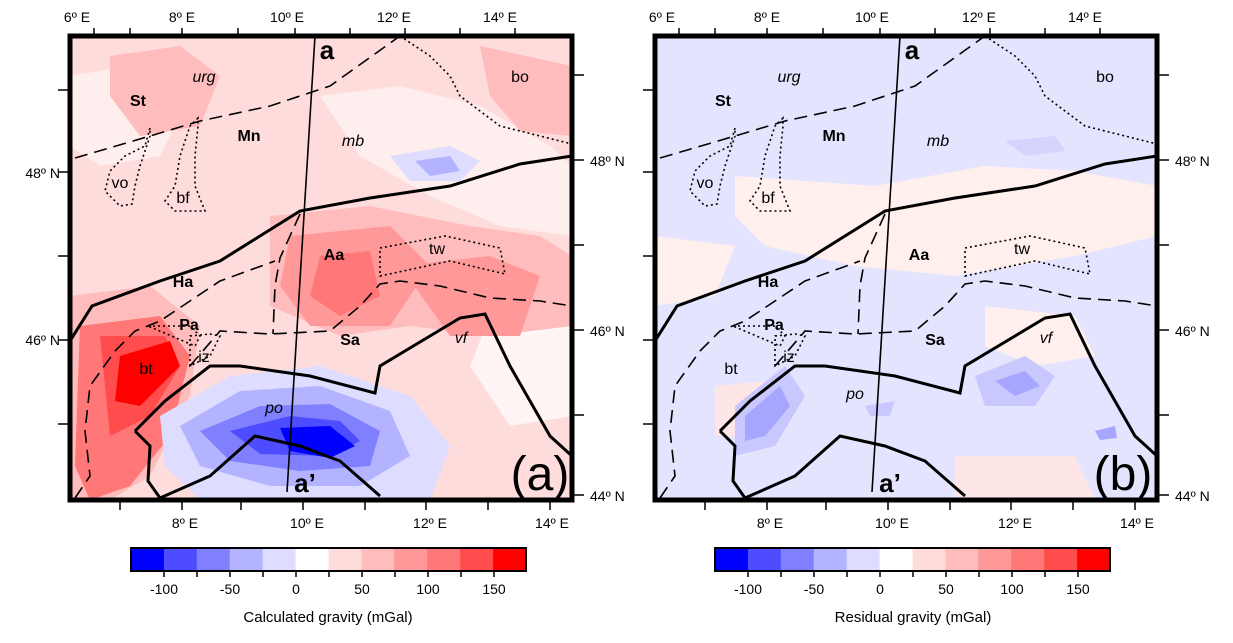 Image resolution: width=1233 pixels, height=643 pixels. I want to click on colorbar-a-tick: 50, so click(362, 589).